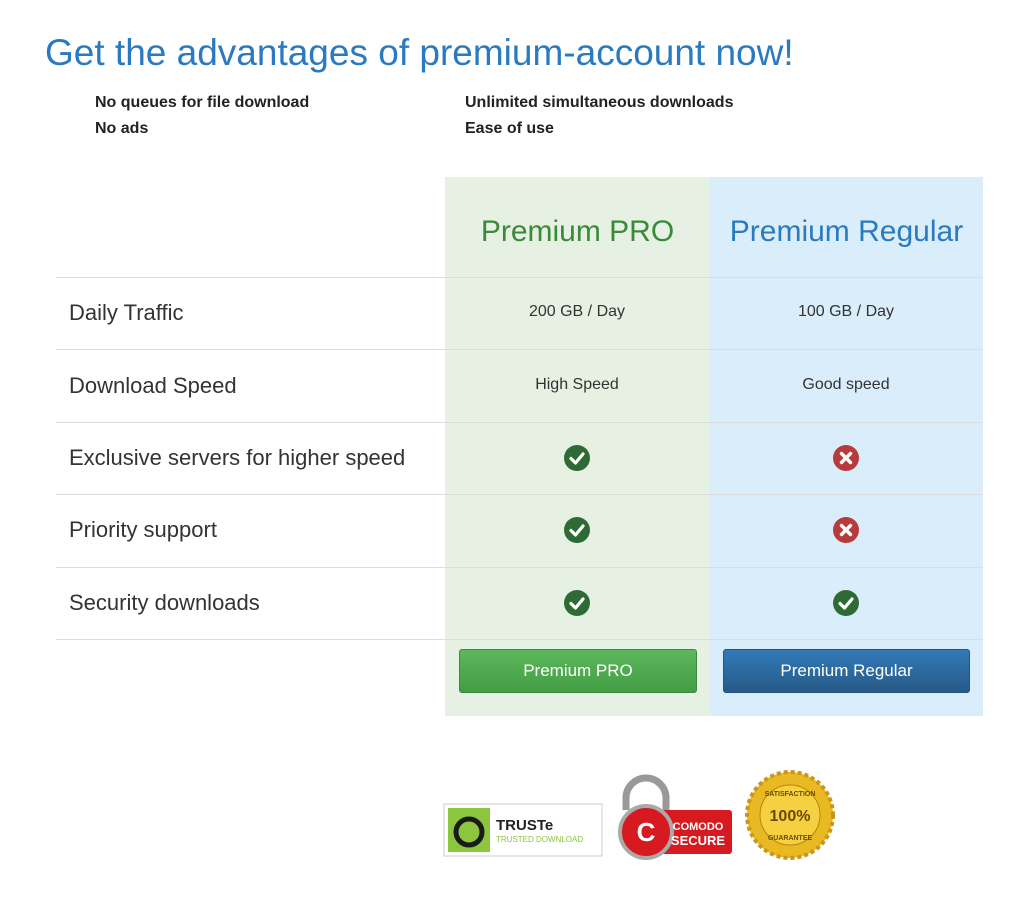  I want to click on seal-center: 100%, so click(790, 816).